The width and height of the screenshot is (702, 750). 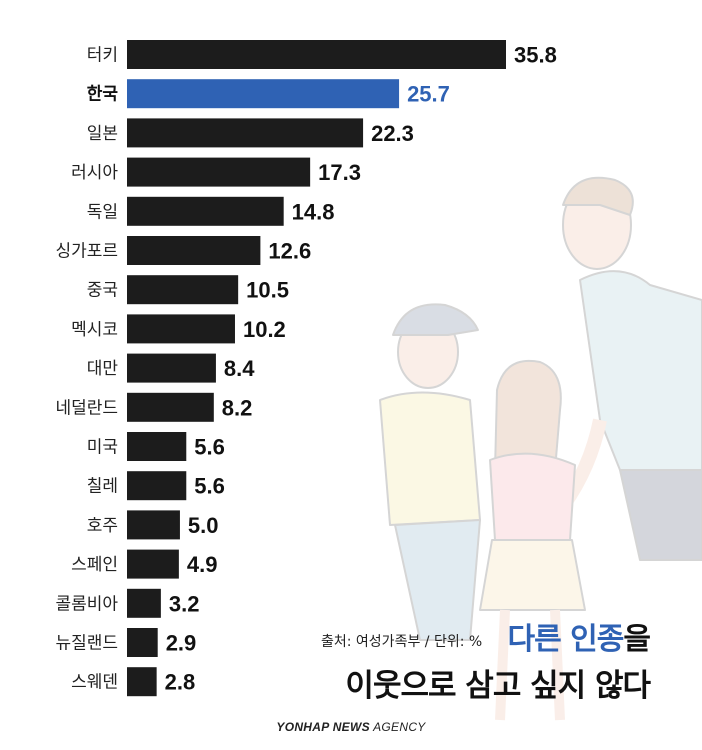 What do you see at coordinates (102, 526) in the screenshot?
I see `category-label: 호주` at bounding box center [102, 526].